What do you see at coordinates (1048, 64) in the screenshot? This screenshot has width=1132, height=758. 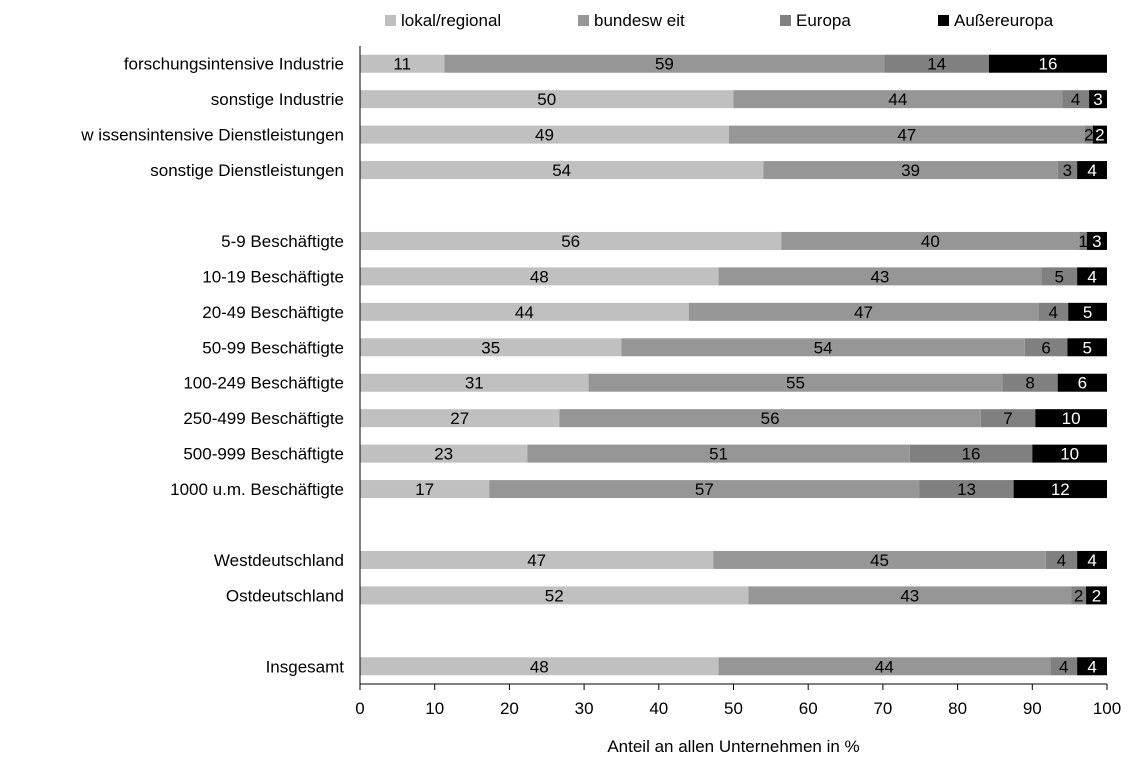 I see `data-label: 16` at bounding box center [1048, 64].